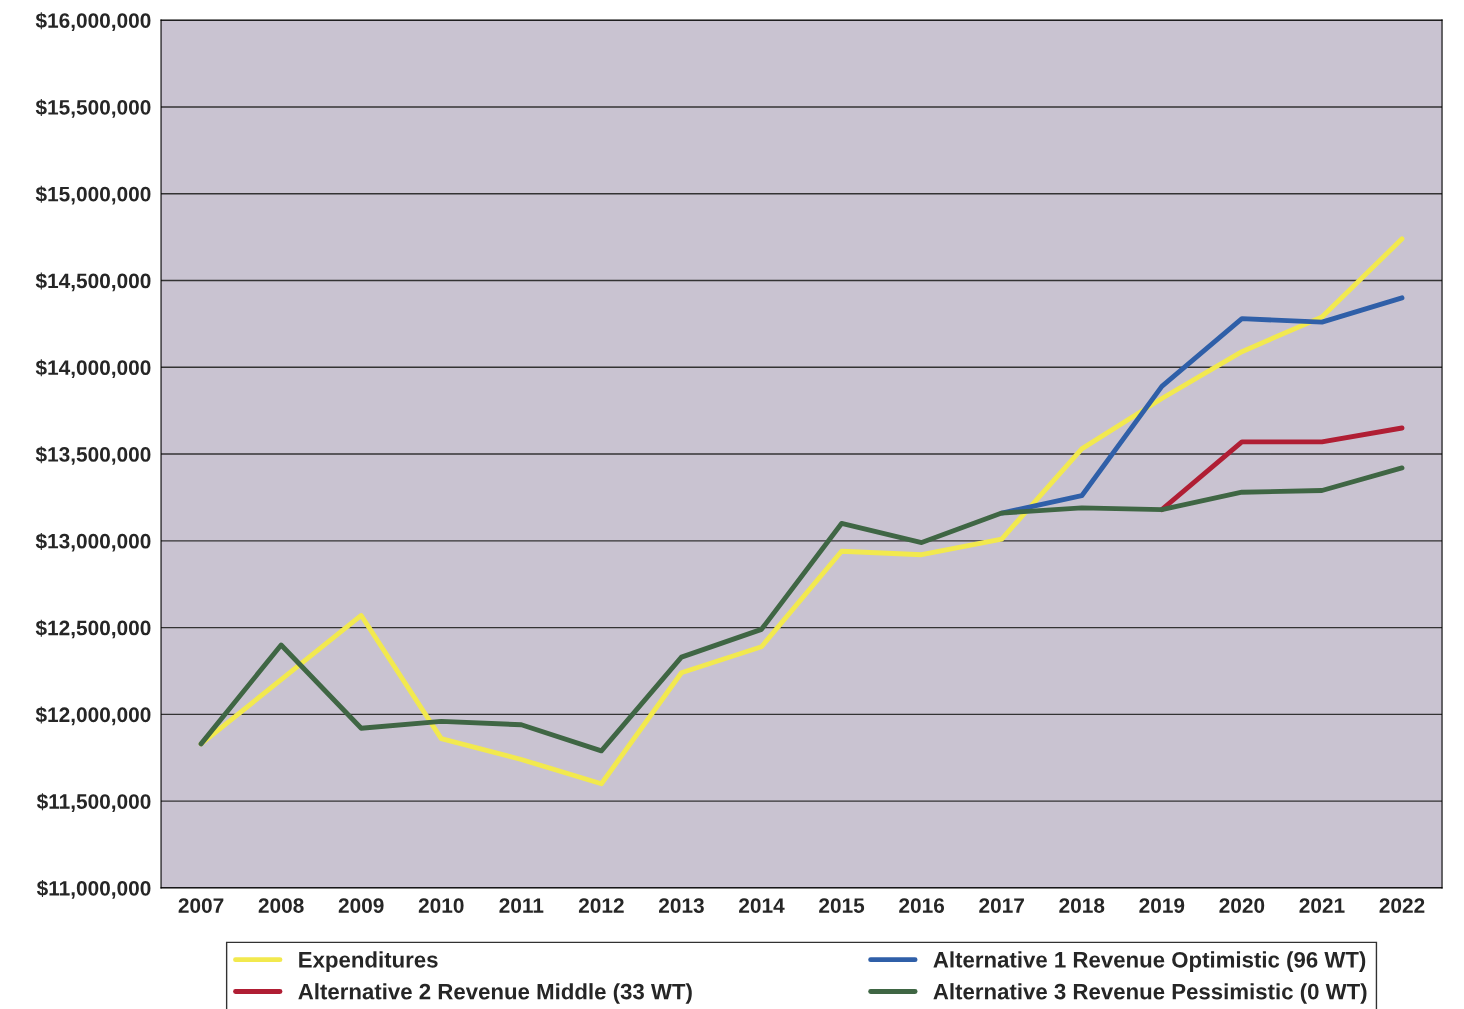  Describe the element at coordinates (361, 905) in the screenshot. I see `x-tick-label: 2009` at that location.